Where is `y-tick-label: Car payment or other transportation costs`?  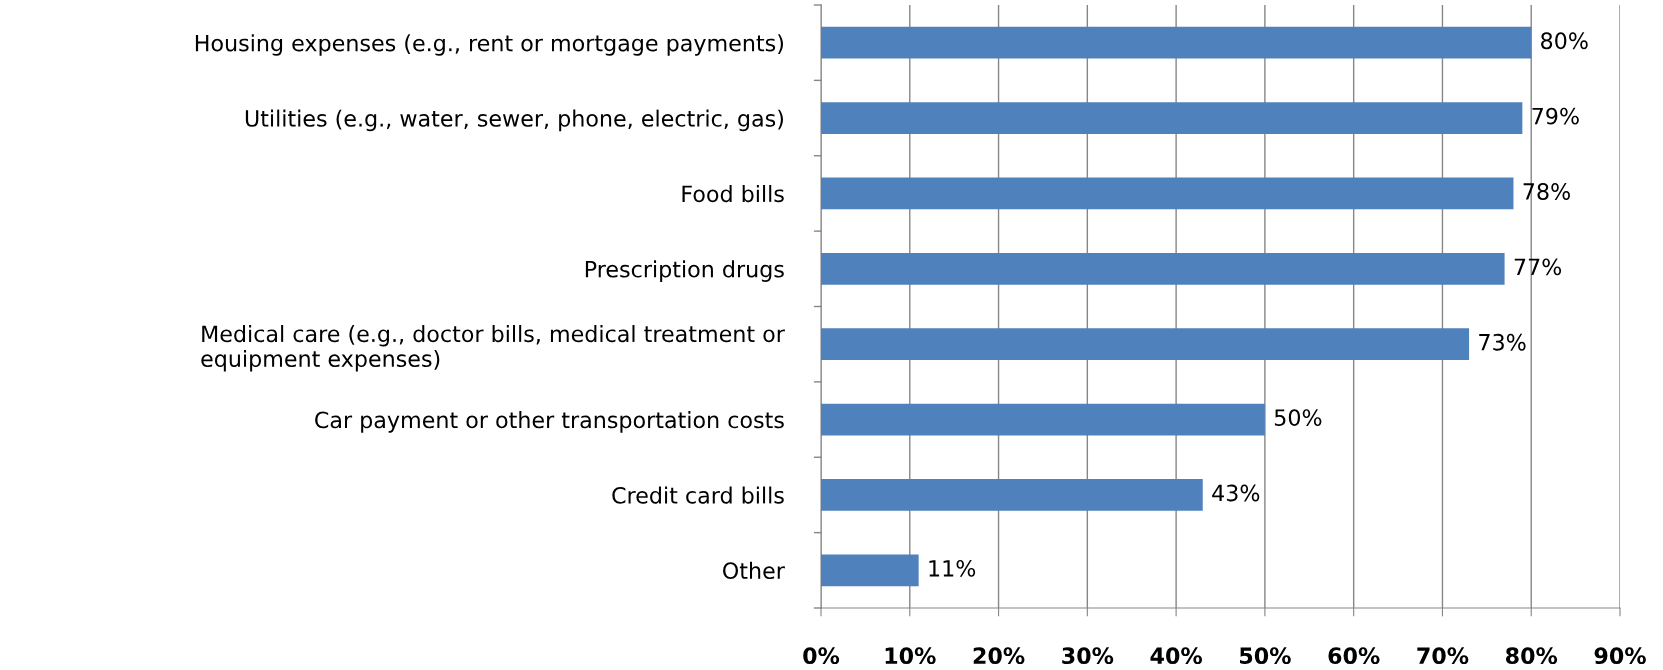 y-tick-label: Car payment or other transportation costs is located at coordinates (549, 422).